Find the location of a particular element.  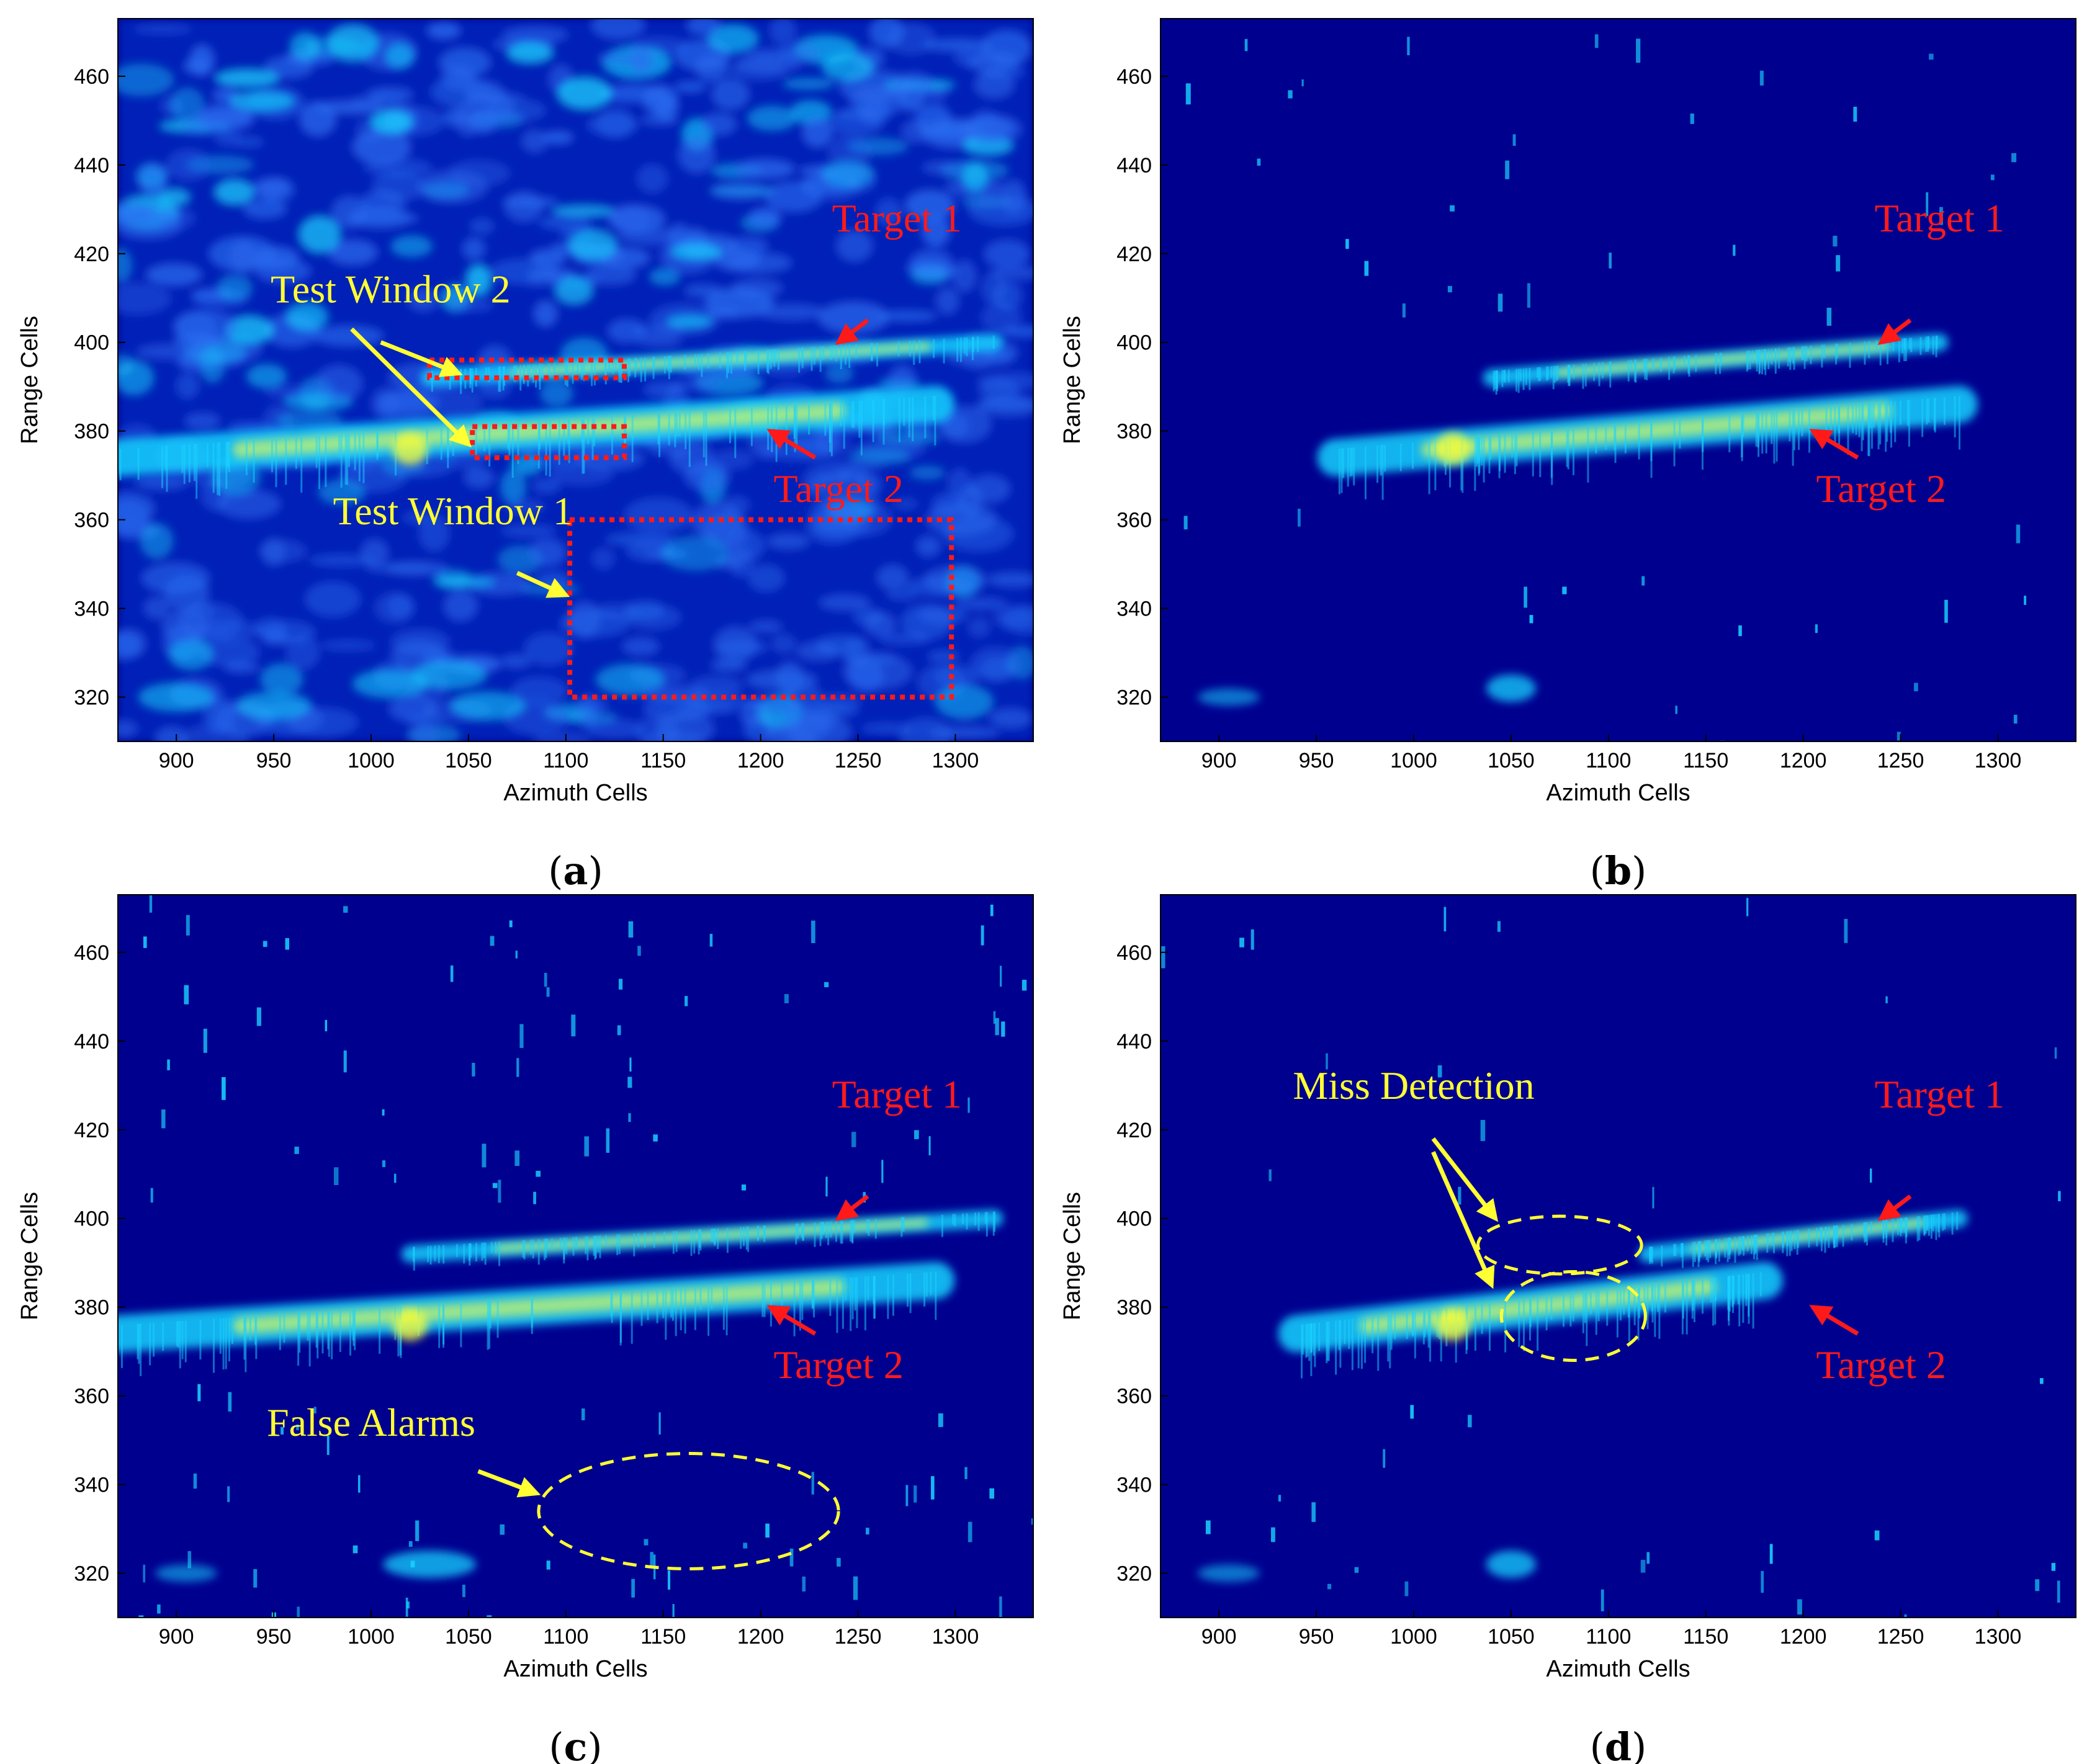

x-tick-label: 1300 is located at coordinates (1998, 1637).